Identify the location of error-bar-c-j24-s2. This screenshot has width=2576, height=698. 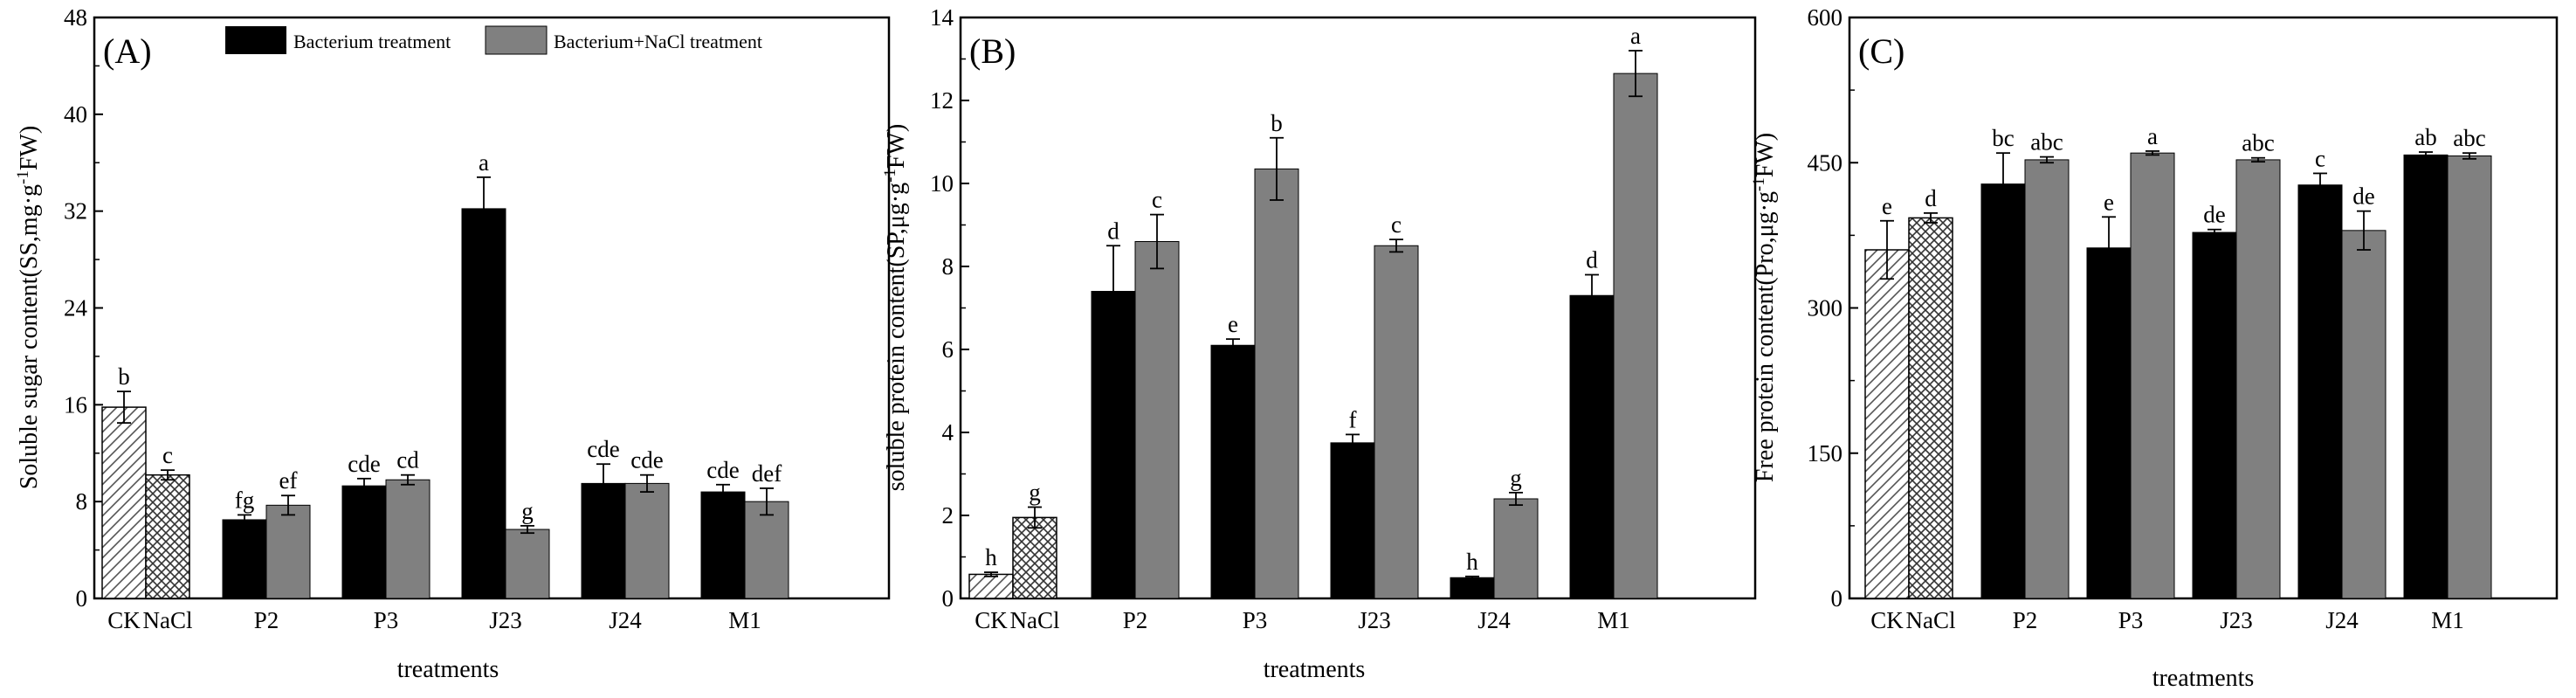
(2364, 230).